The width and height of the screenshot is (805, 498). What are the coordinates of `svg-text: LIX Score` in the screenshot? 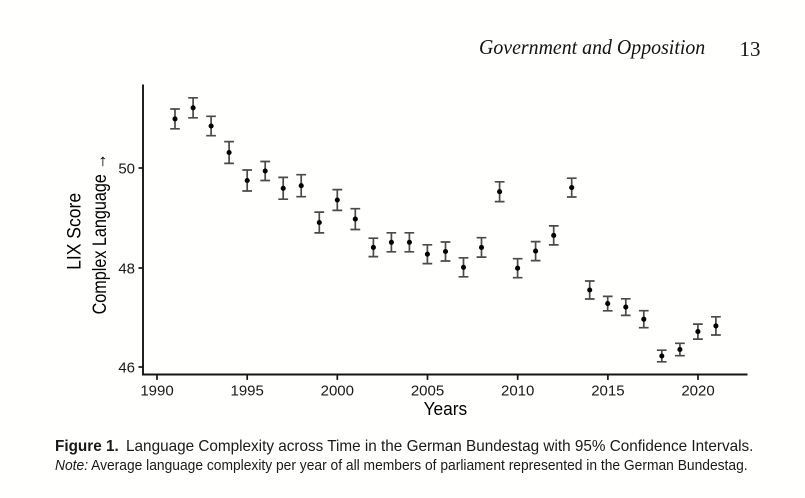 It's located at (74, 231).